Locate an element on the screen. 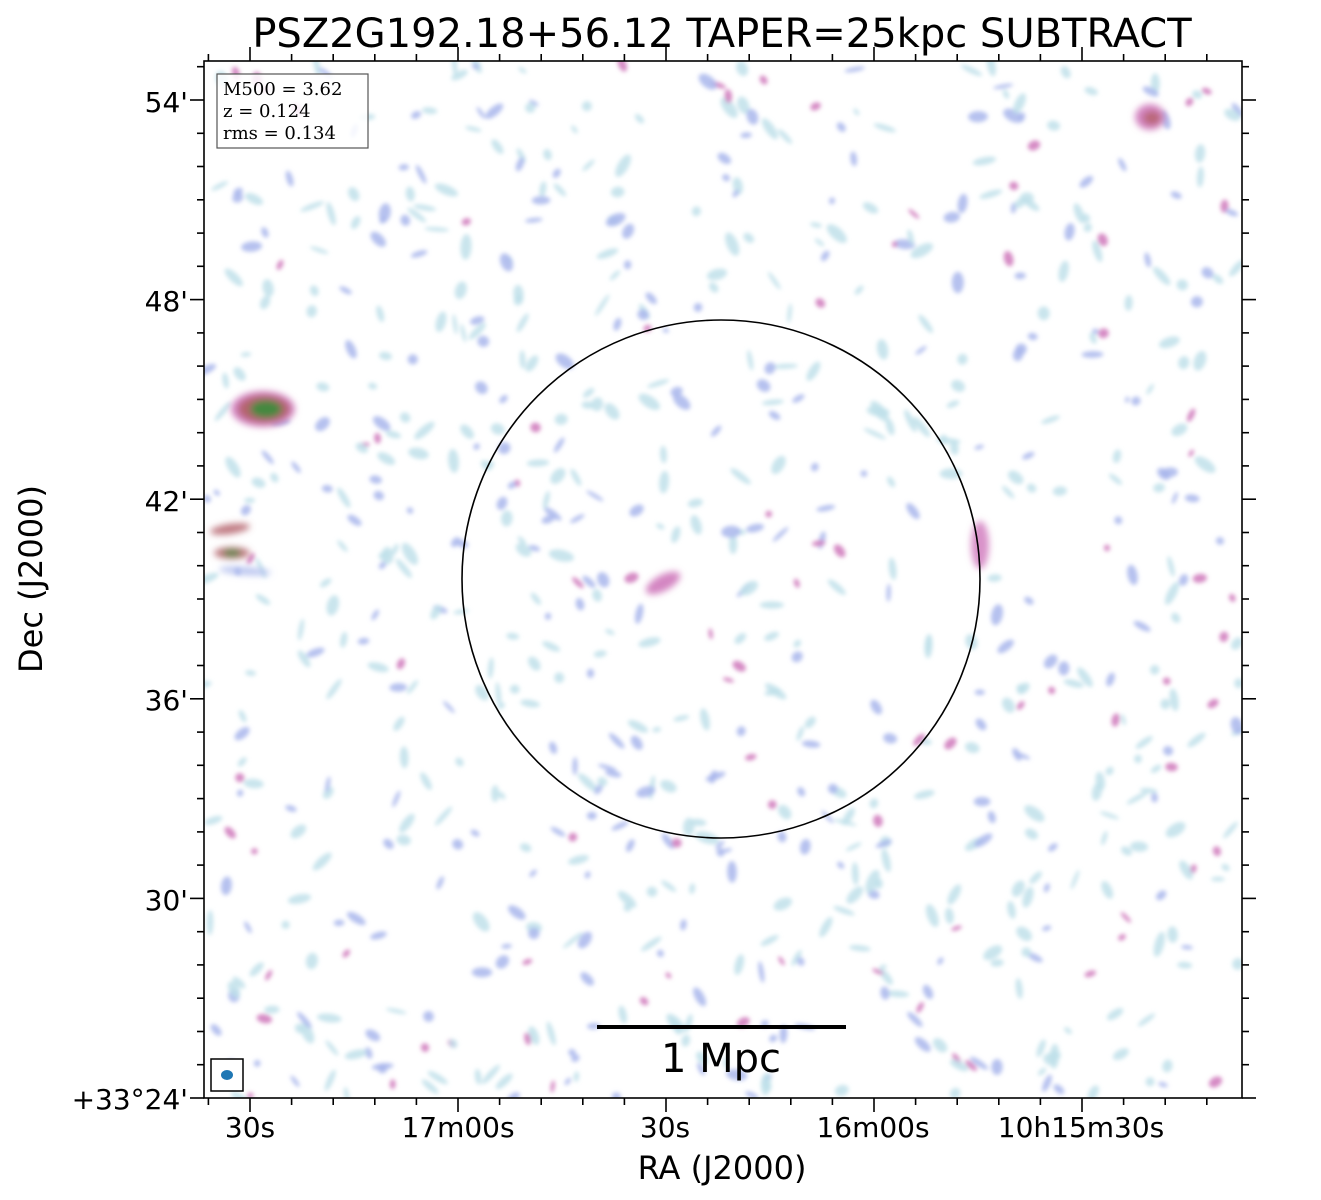  beam-ellipse is located at coordinates (227, 1075).